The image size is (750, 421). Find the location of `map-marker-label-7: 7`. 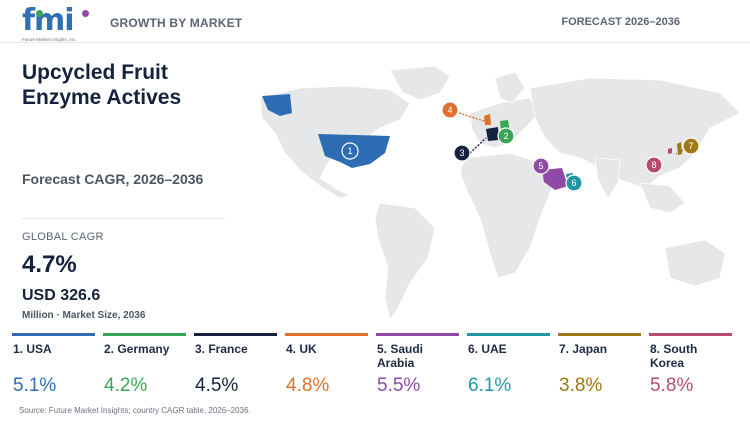

map-marker-label-7: 7 is located at coordinates (690, 146).